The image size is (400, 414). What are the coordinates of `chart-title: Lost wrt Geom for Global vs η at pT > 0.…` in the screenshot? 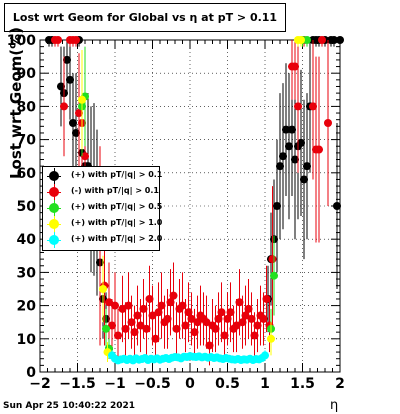 It's located at (145, 17).